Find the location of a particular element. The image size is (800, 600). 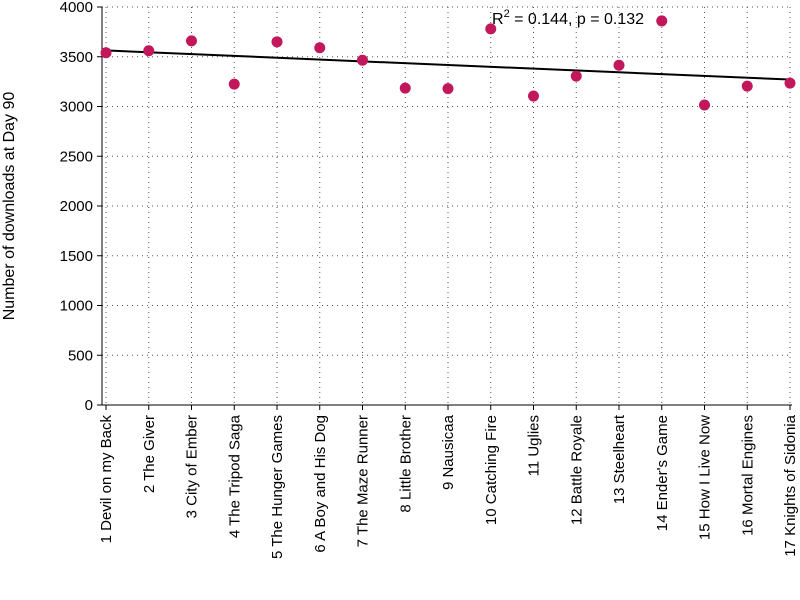

x-tick-label: 9 Nausicaa is located at coordinates (448, 452).